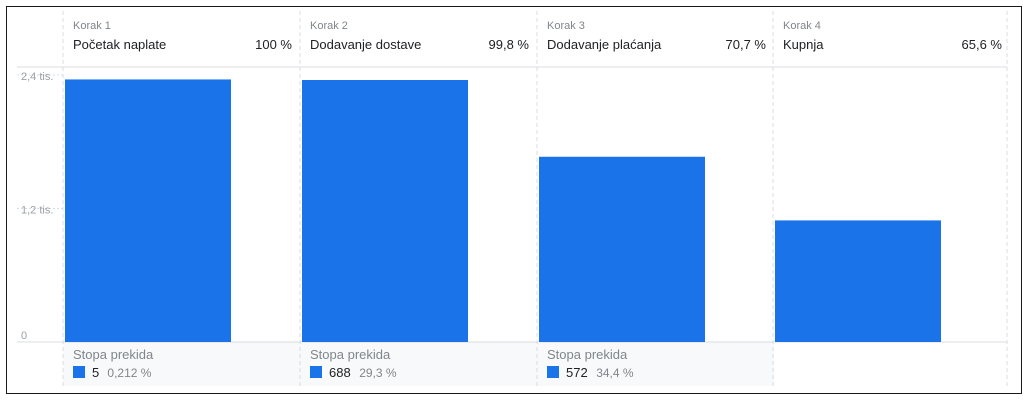 This screenshot has height=401, width=1030. What do you see at coordinates (129, 373) in the screenshot?
I see `dropoff-percent: 0,212 %` at bounding box center [129, 373].